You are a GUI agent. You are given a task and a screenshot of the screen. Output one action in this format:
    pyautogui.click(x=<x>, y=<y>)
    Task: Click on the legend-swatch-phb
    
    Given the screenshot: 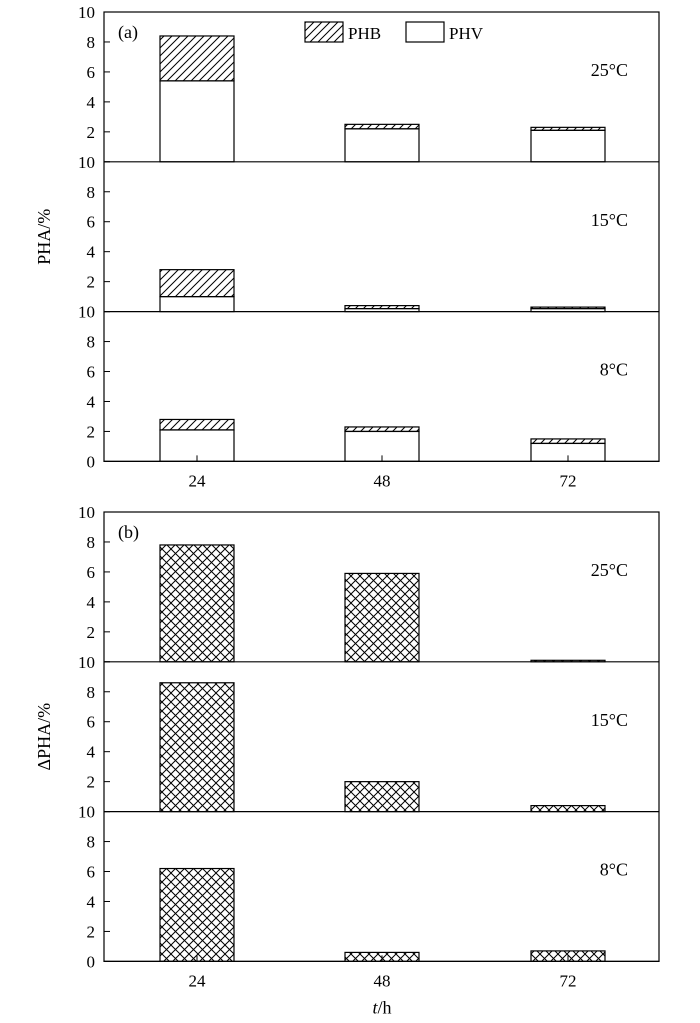 What is the action you would take?
    pyautogui.click(x=324, y=32)
    